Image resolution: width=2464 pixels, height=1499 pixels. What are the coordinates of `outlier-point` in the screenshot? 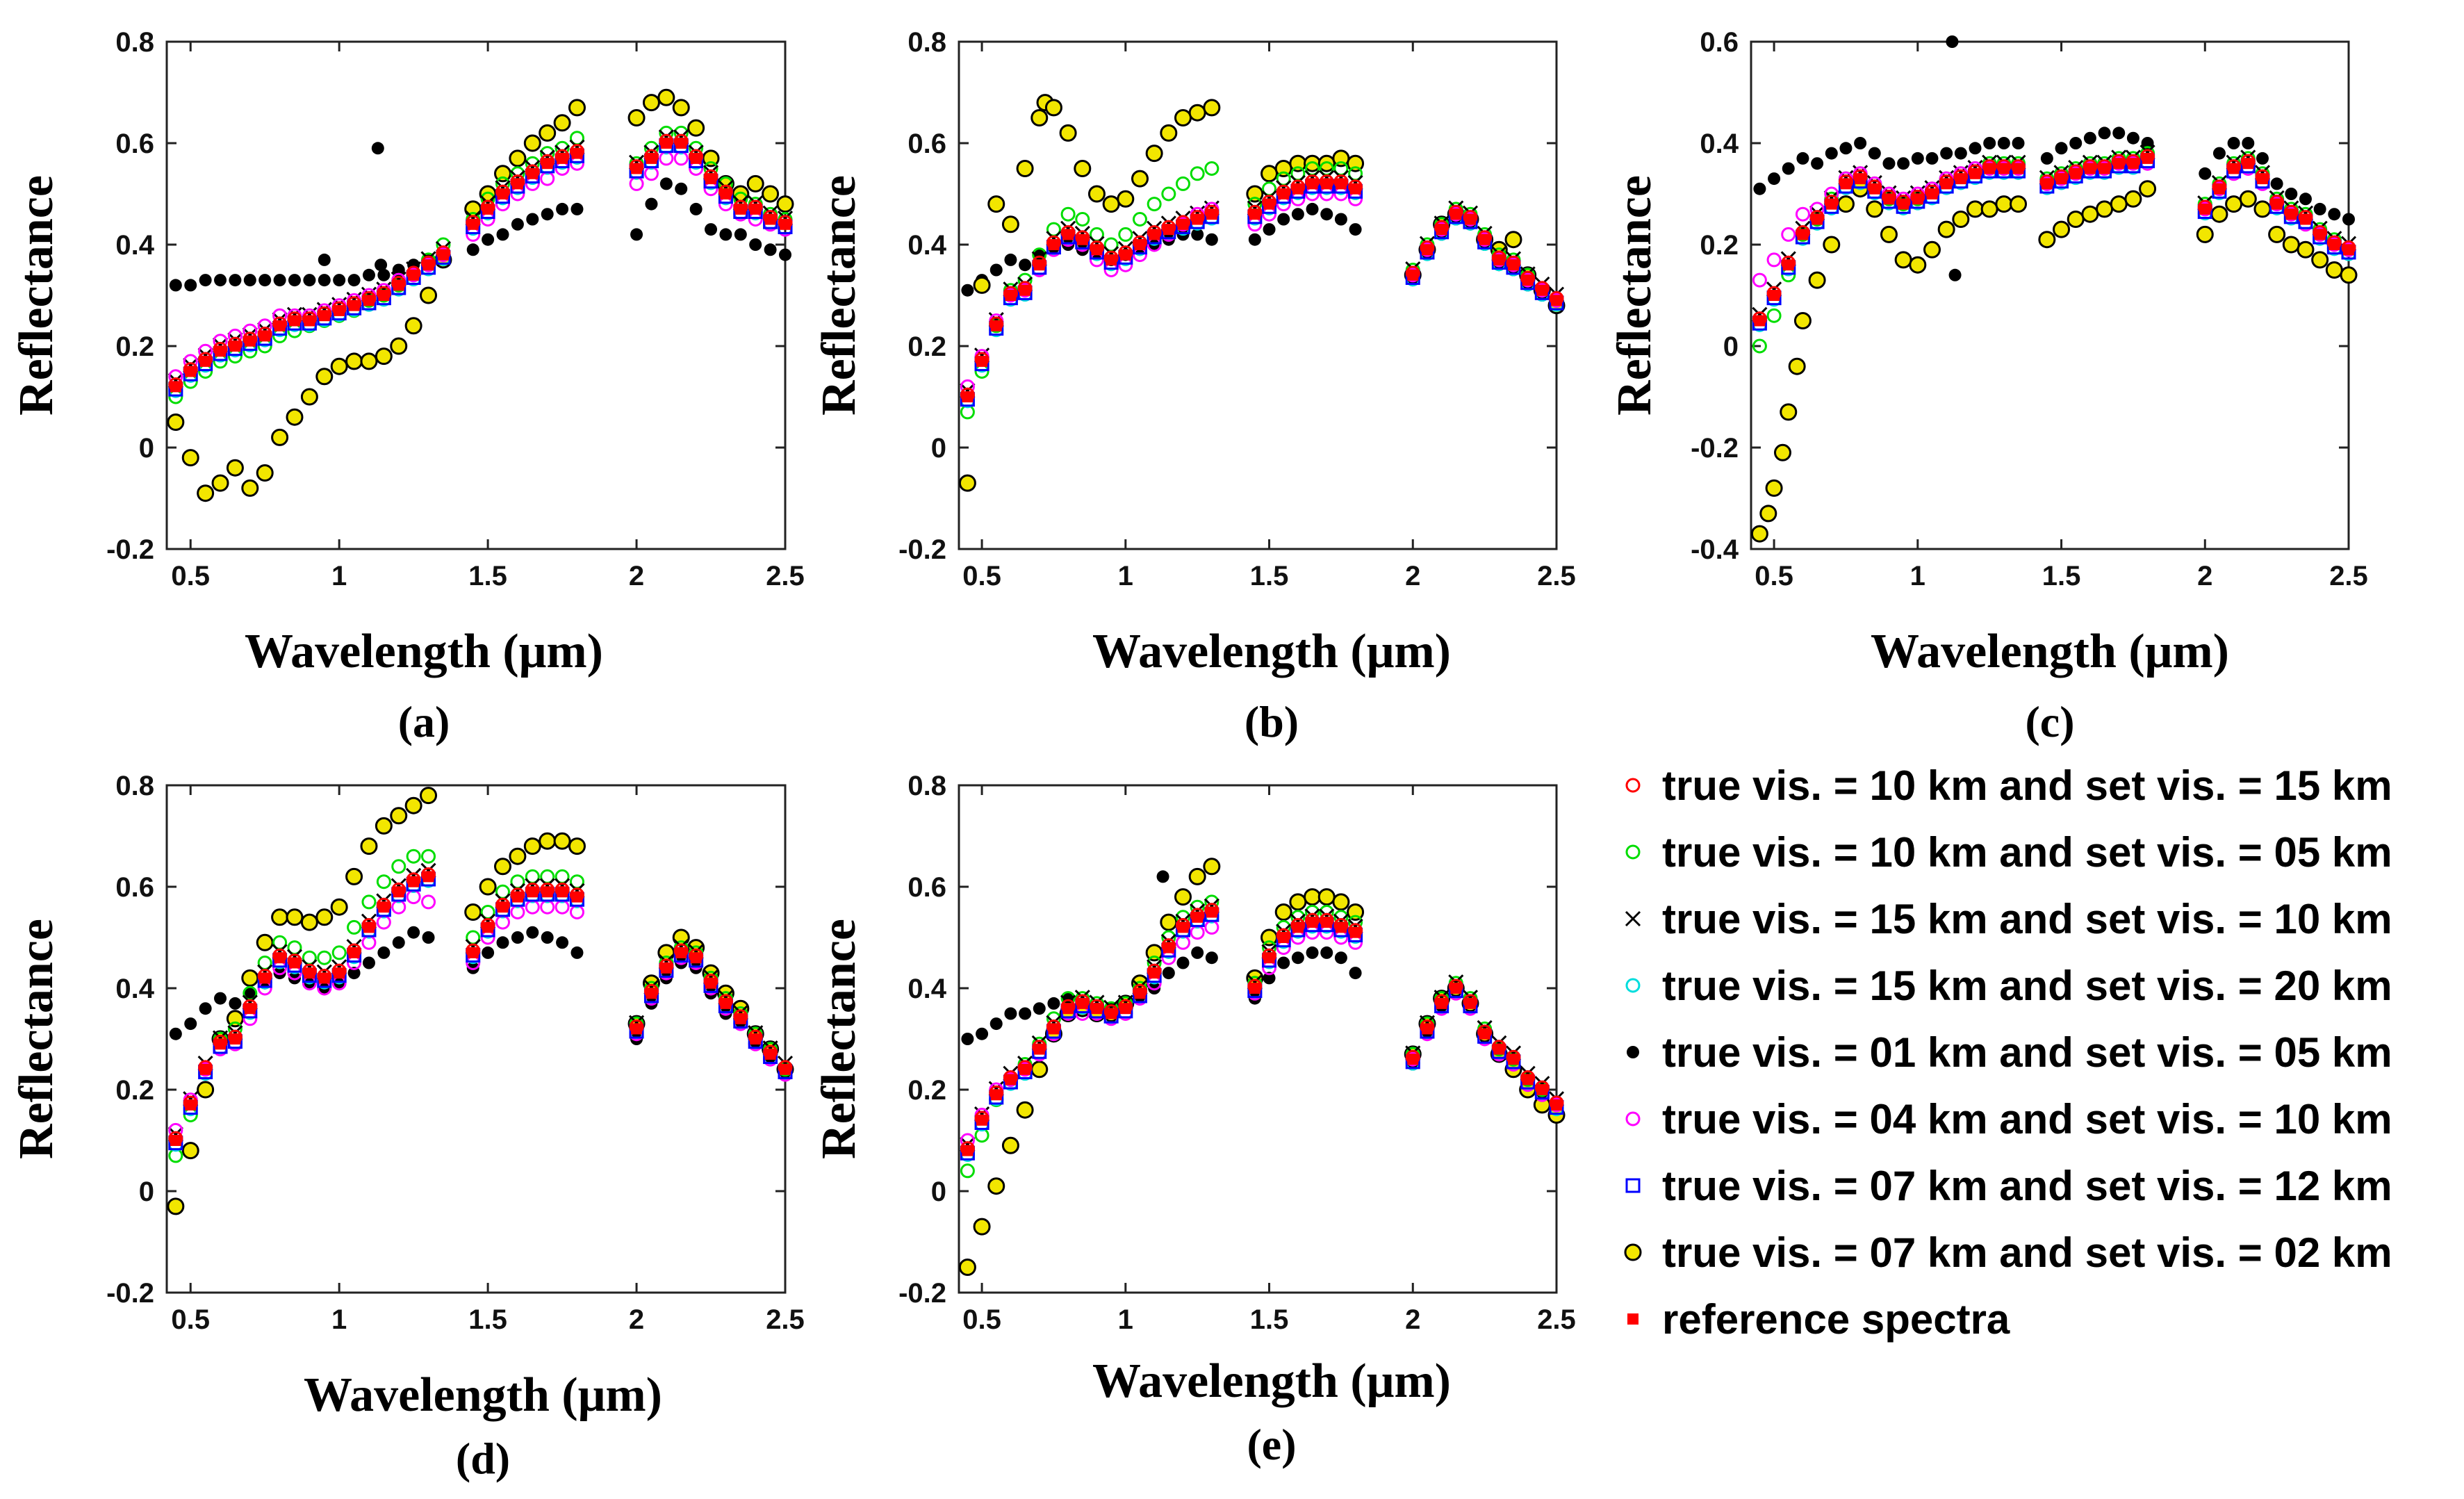 It's located at (1162, 876).